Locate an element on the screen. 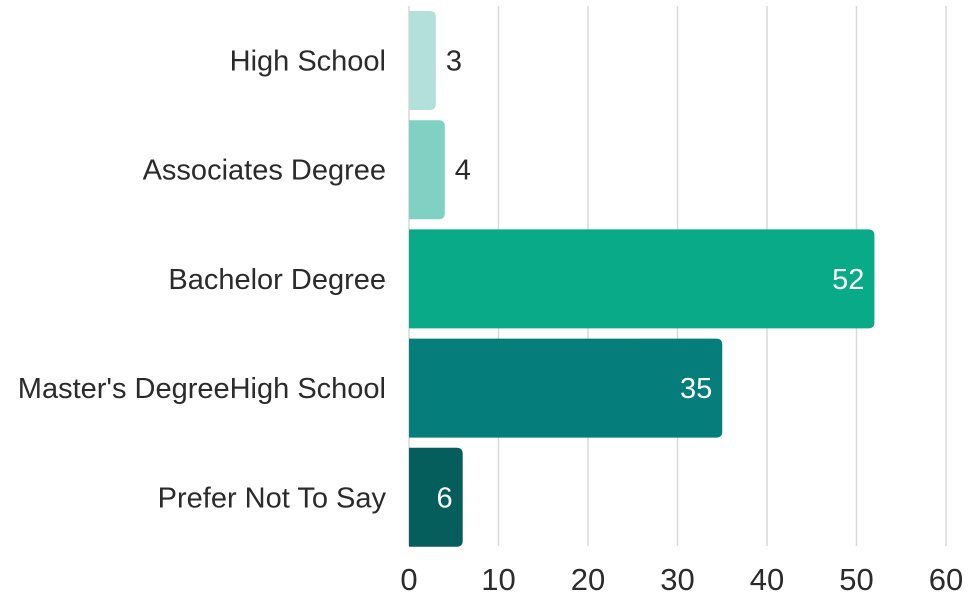 This screenshot has width=971, height=604. category-label: Associates Degree is located at coordinates (264, 171).